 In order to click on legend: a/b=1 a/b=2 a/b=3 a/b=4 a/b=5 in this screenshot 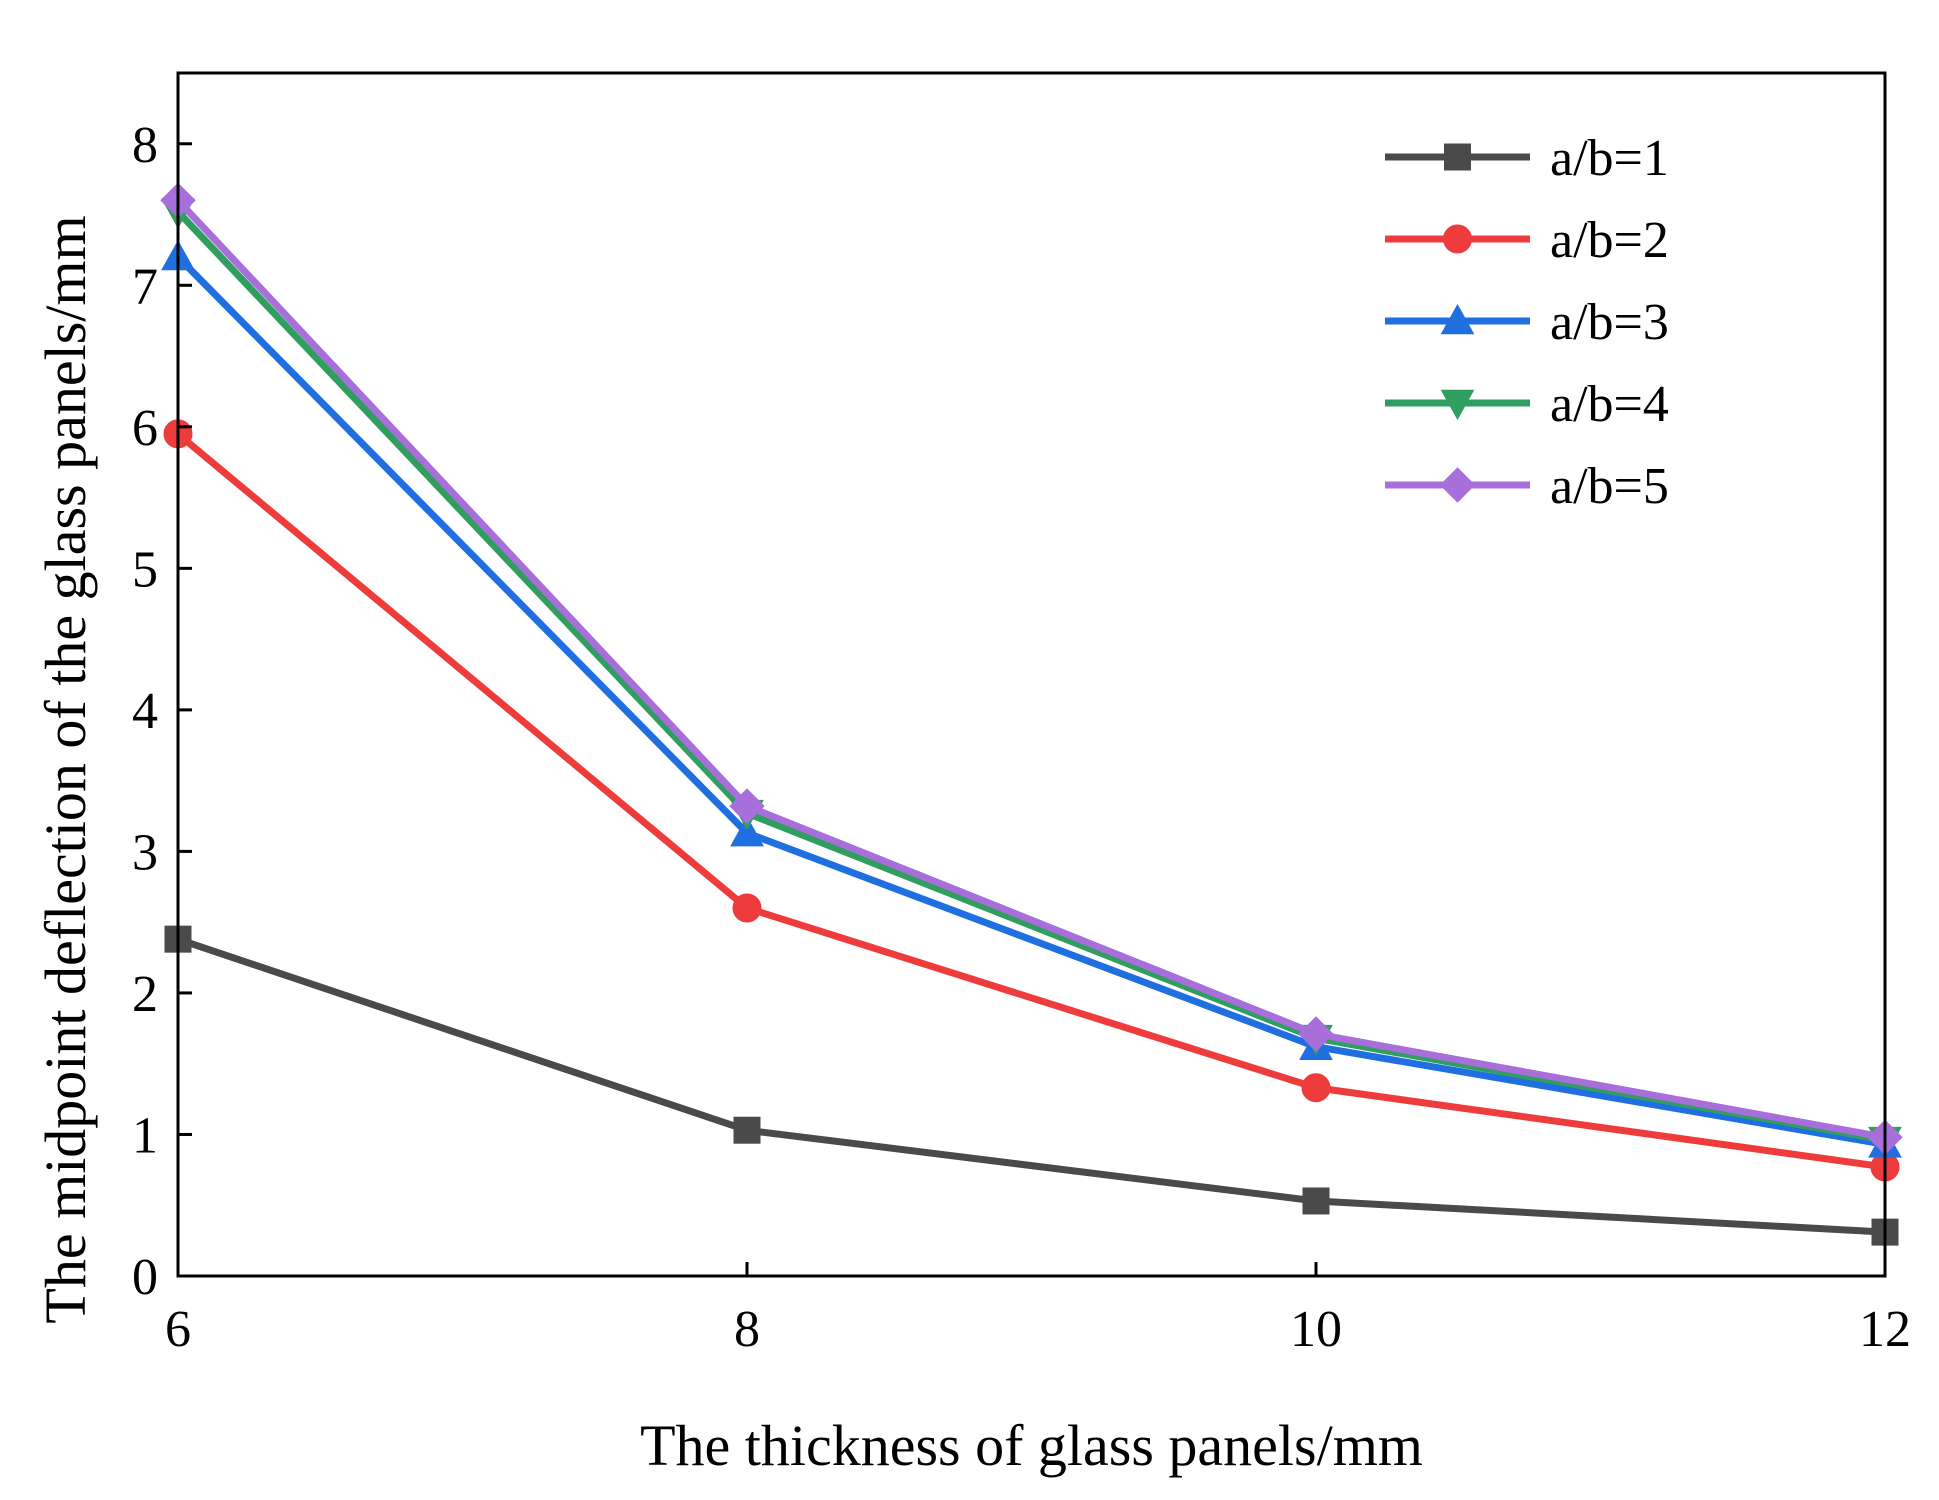, I will do `click(1527, 322)`.